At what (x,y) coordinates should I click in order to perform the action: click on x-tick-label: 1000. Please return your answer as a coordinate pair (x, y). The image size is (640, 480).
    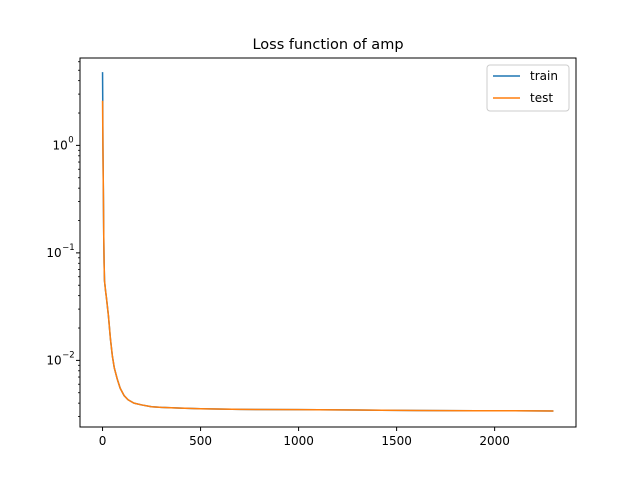
    Looking at the image, I should click on (298, 441).